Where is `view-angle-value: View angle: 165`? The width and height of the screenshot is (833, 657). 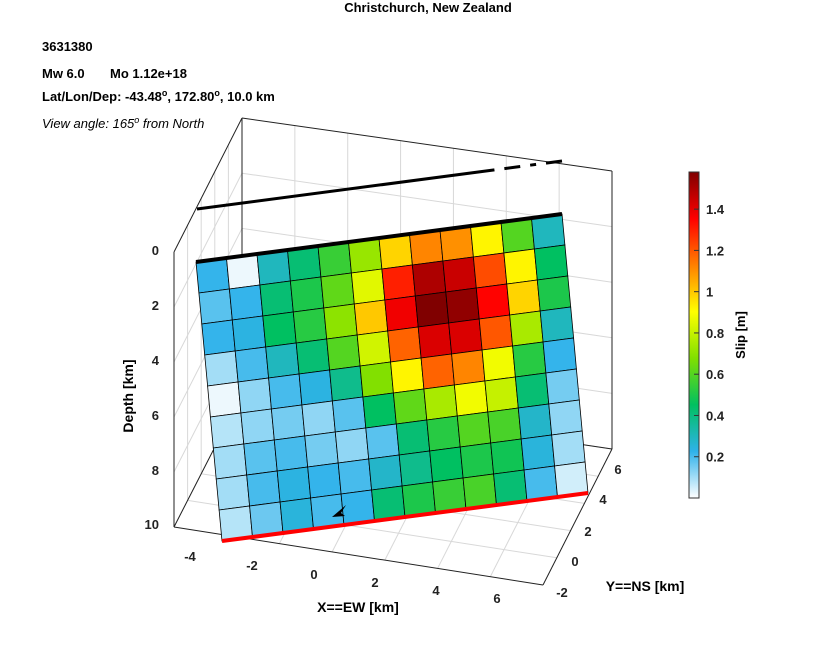 view-angle-value: View angle: 165 is located at coordinates (88, 123).